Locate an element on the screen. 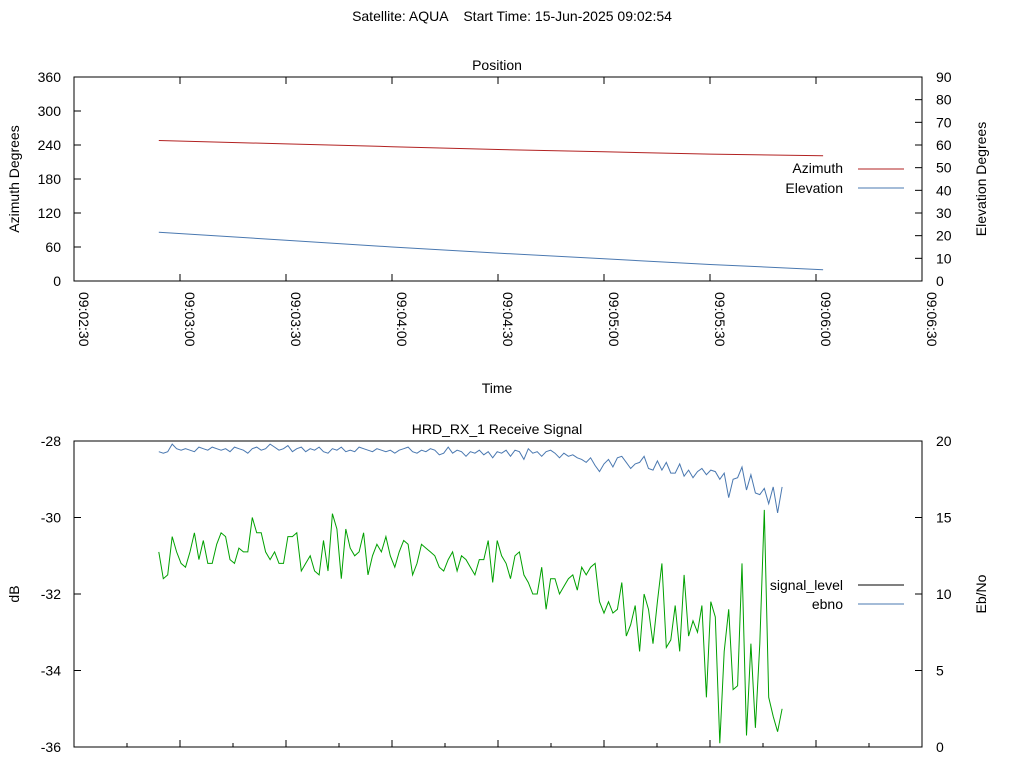 Image resolution: width=1024 pixels, height=768 pixels. position-y2-tick-label: 20 is located at coordinates (944, 236).